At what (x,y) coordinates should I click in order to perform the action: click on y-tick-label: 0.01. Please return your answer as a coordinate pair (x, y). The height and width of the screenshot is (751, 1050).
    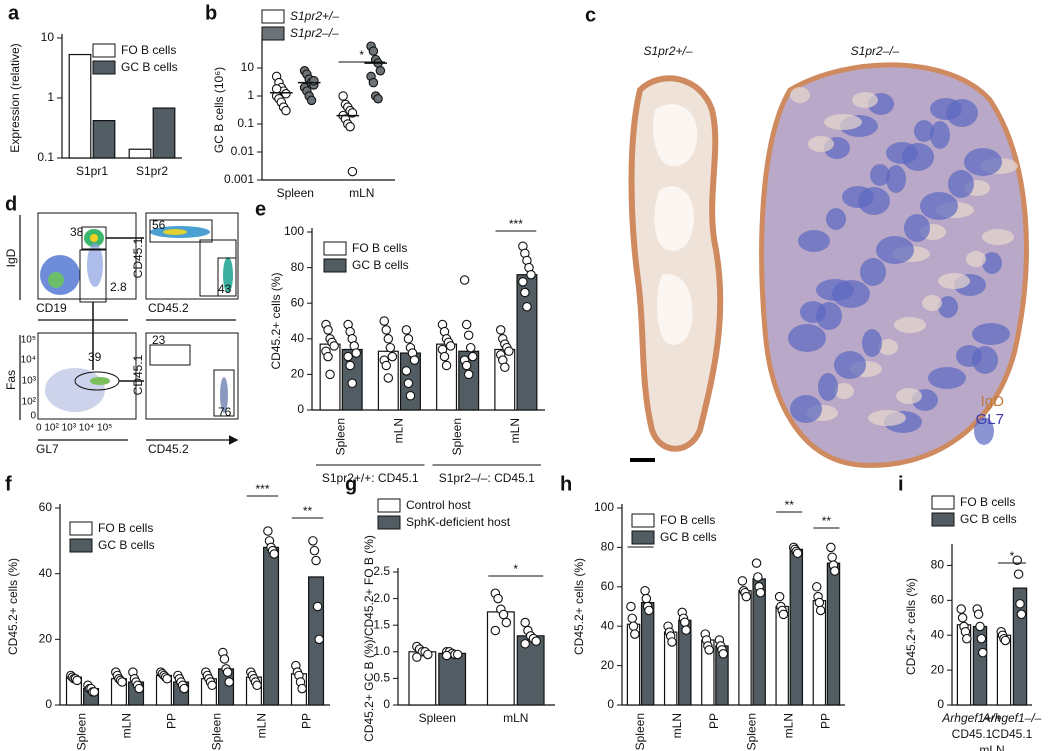
    Looking at the image, I should click on (243, 151).